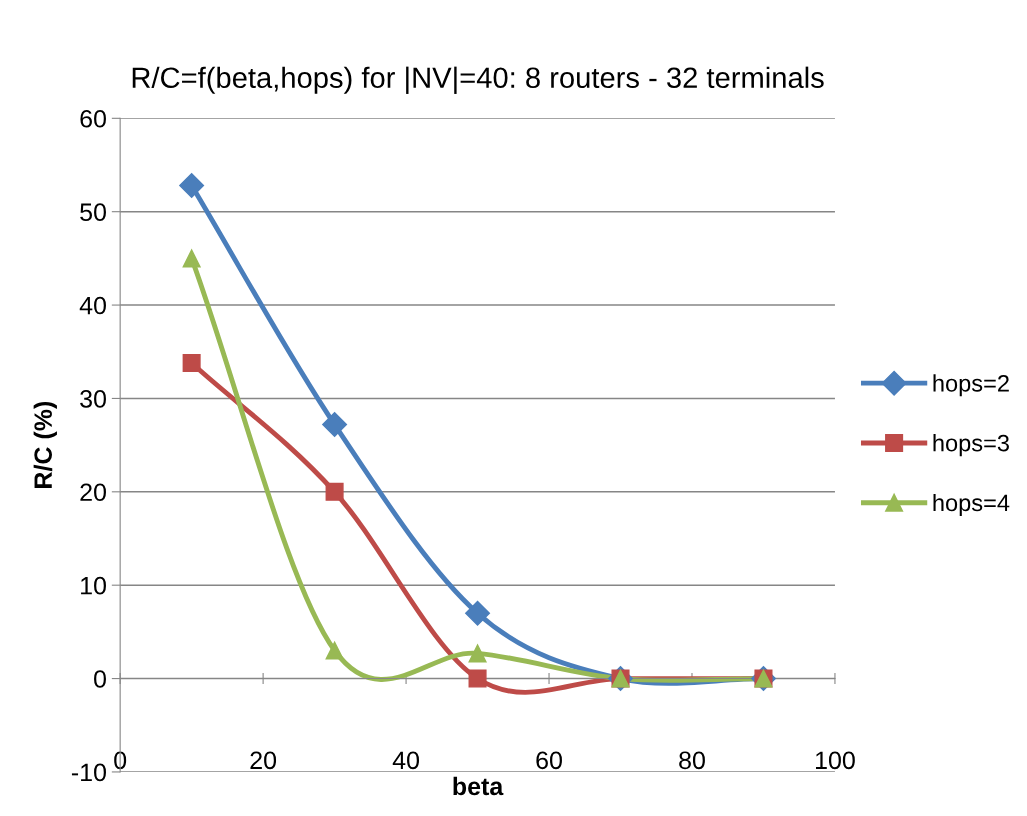 The height and width of the screenshot is (816, 1027). I want to click on y-tick-label: 40, so click(92, 305).